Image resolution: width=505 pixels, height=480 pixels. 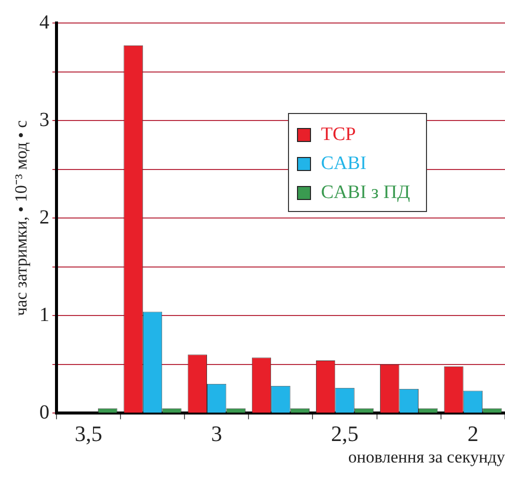 What do you see at coordinates (365, 193) in the screenshot?
I see `legend-label: CABI з ПД` at bounding box center [365, 193].